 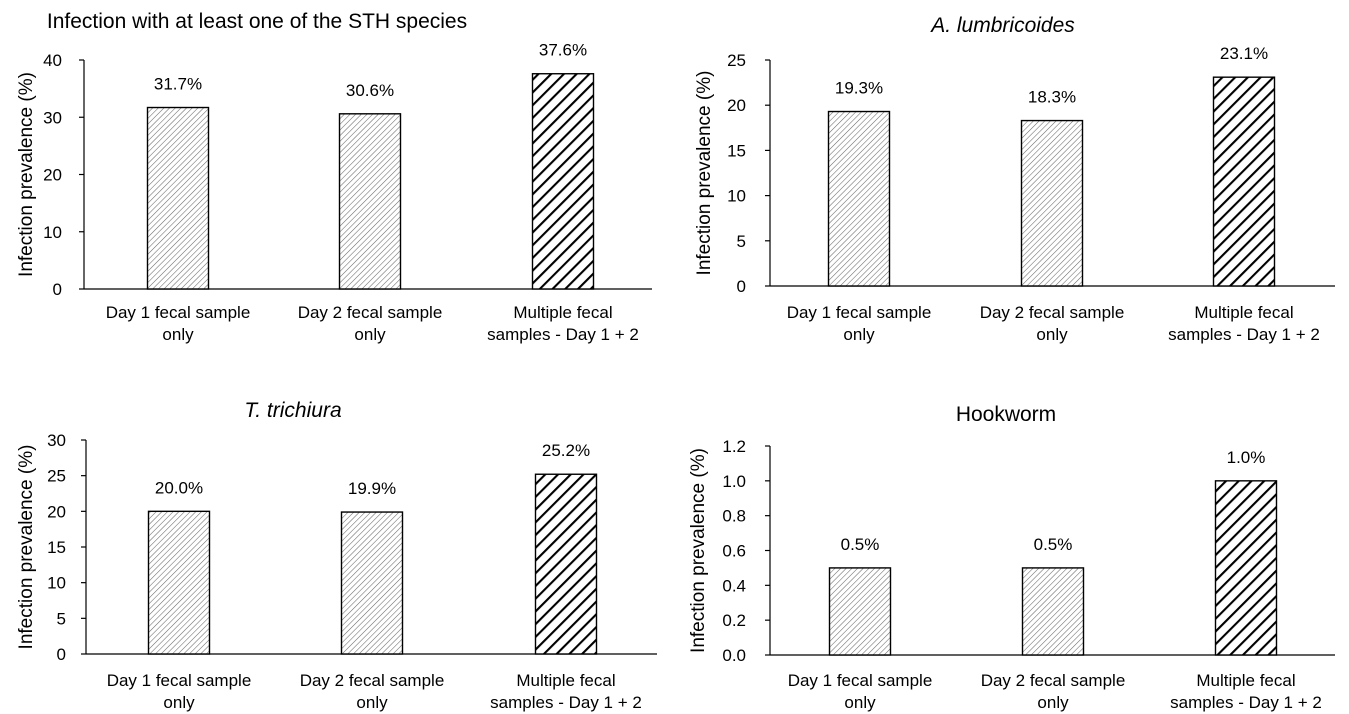 What do you see at coordinates (1002, 25) in the screenshot?
I see `chart-title: A. lumbricoides` at bounding box center [1002, 25].